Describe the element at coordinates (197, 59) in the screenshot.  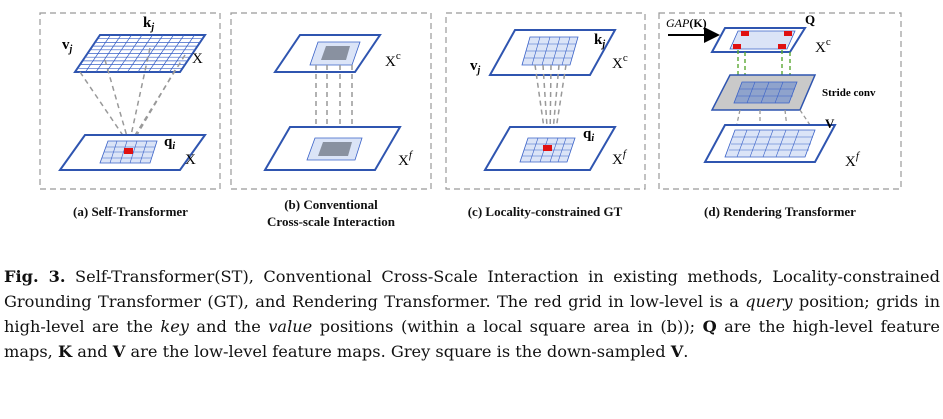
I see `label-x-top: X` at that location.